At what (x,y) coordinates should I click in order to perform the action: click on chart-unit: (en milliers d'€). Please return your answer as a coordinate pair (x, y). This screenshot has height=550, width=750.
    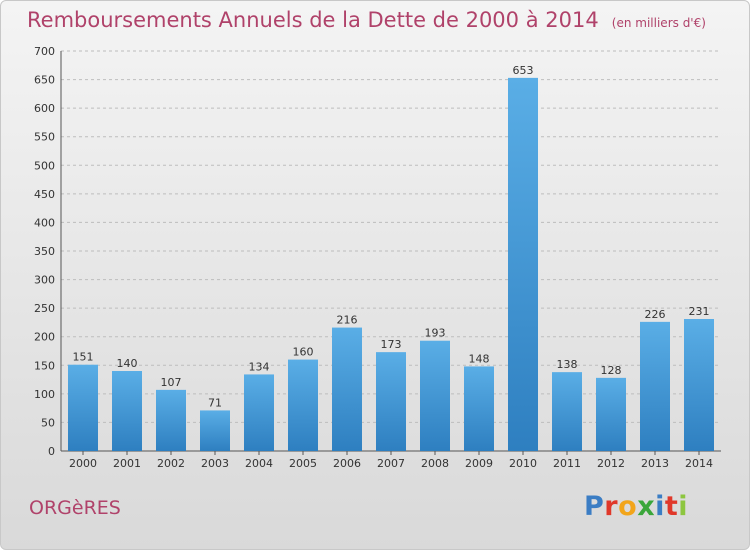
    Looking at the image, I should click on (658, 23).